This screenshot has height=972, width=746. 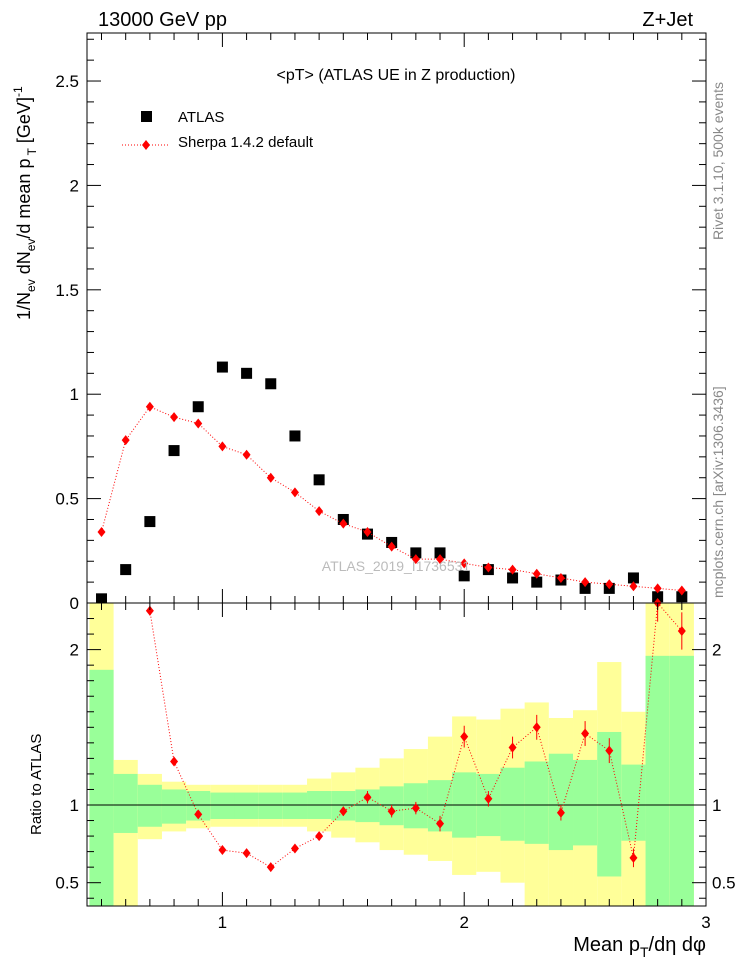 I want to click on main-plot-title: <pT> (ATLAS UE in Z production), so click(x=396, y=75).